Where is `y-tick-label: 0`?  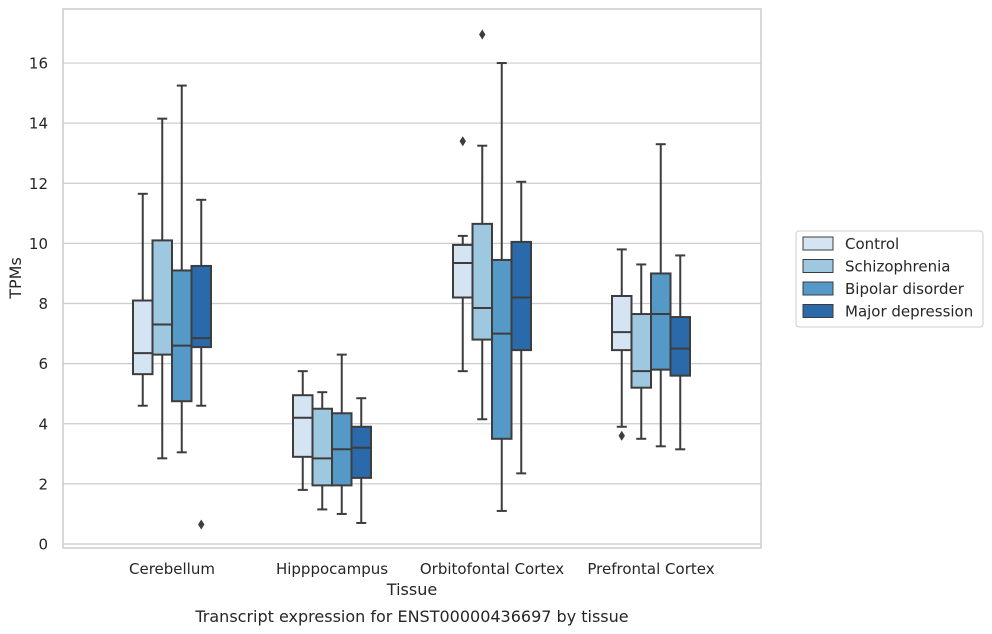
y-tick-label: 0 is located at coordinates (43, 545).